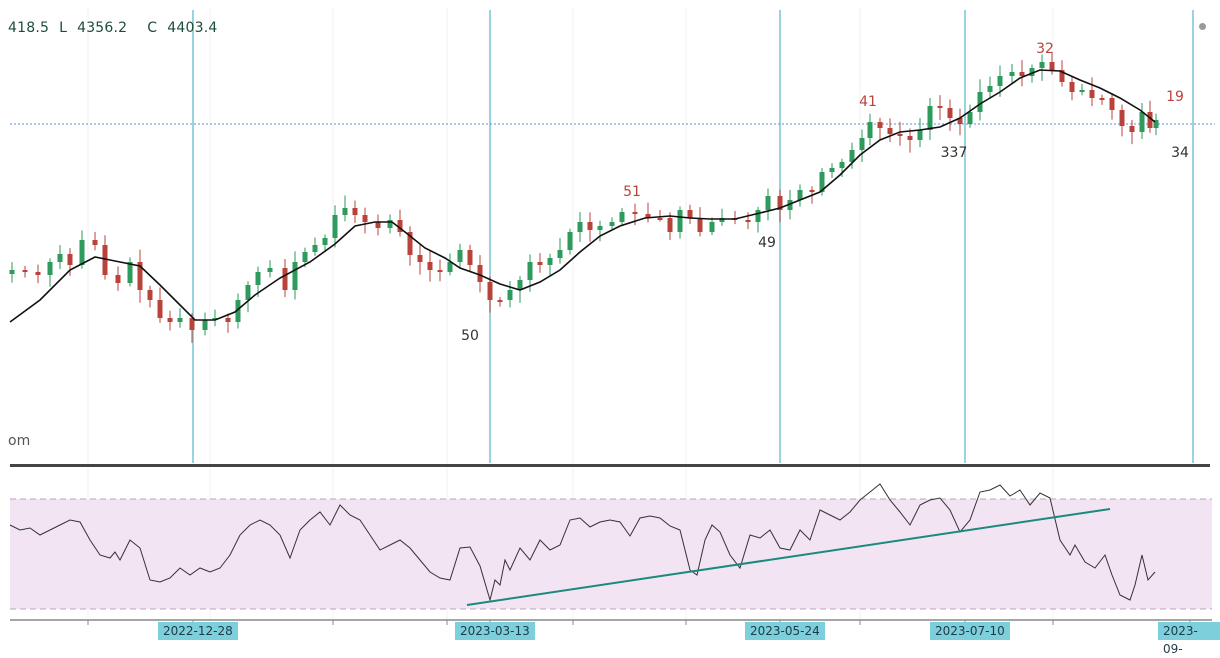 The height and width of the screenshot is (658, 1220). What do you see at coordinates (954, 153) in the screenshot?
I see `annotation-label: 337` at bounding box center [954, 153].